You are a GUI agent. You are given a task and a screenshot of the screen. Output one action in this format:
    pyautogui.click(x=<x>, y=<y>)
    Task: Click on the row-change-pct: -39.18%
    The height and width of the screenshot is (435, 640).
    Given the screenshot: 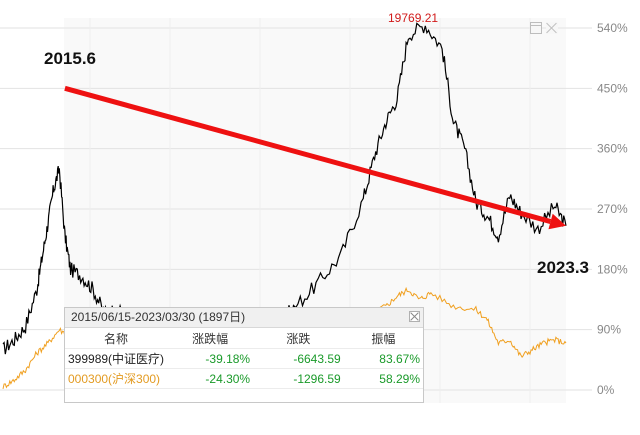 What is the action you would take?
    pyautogui.click(x=210, y=358)
    